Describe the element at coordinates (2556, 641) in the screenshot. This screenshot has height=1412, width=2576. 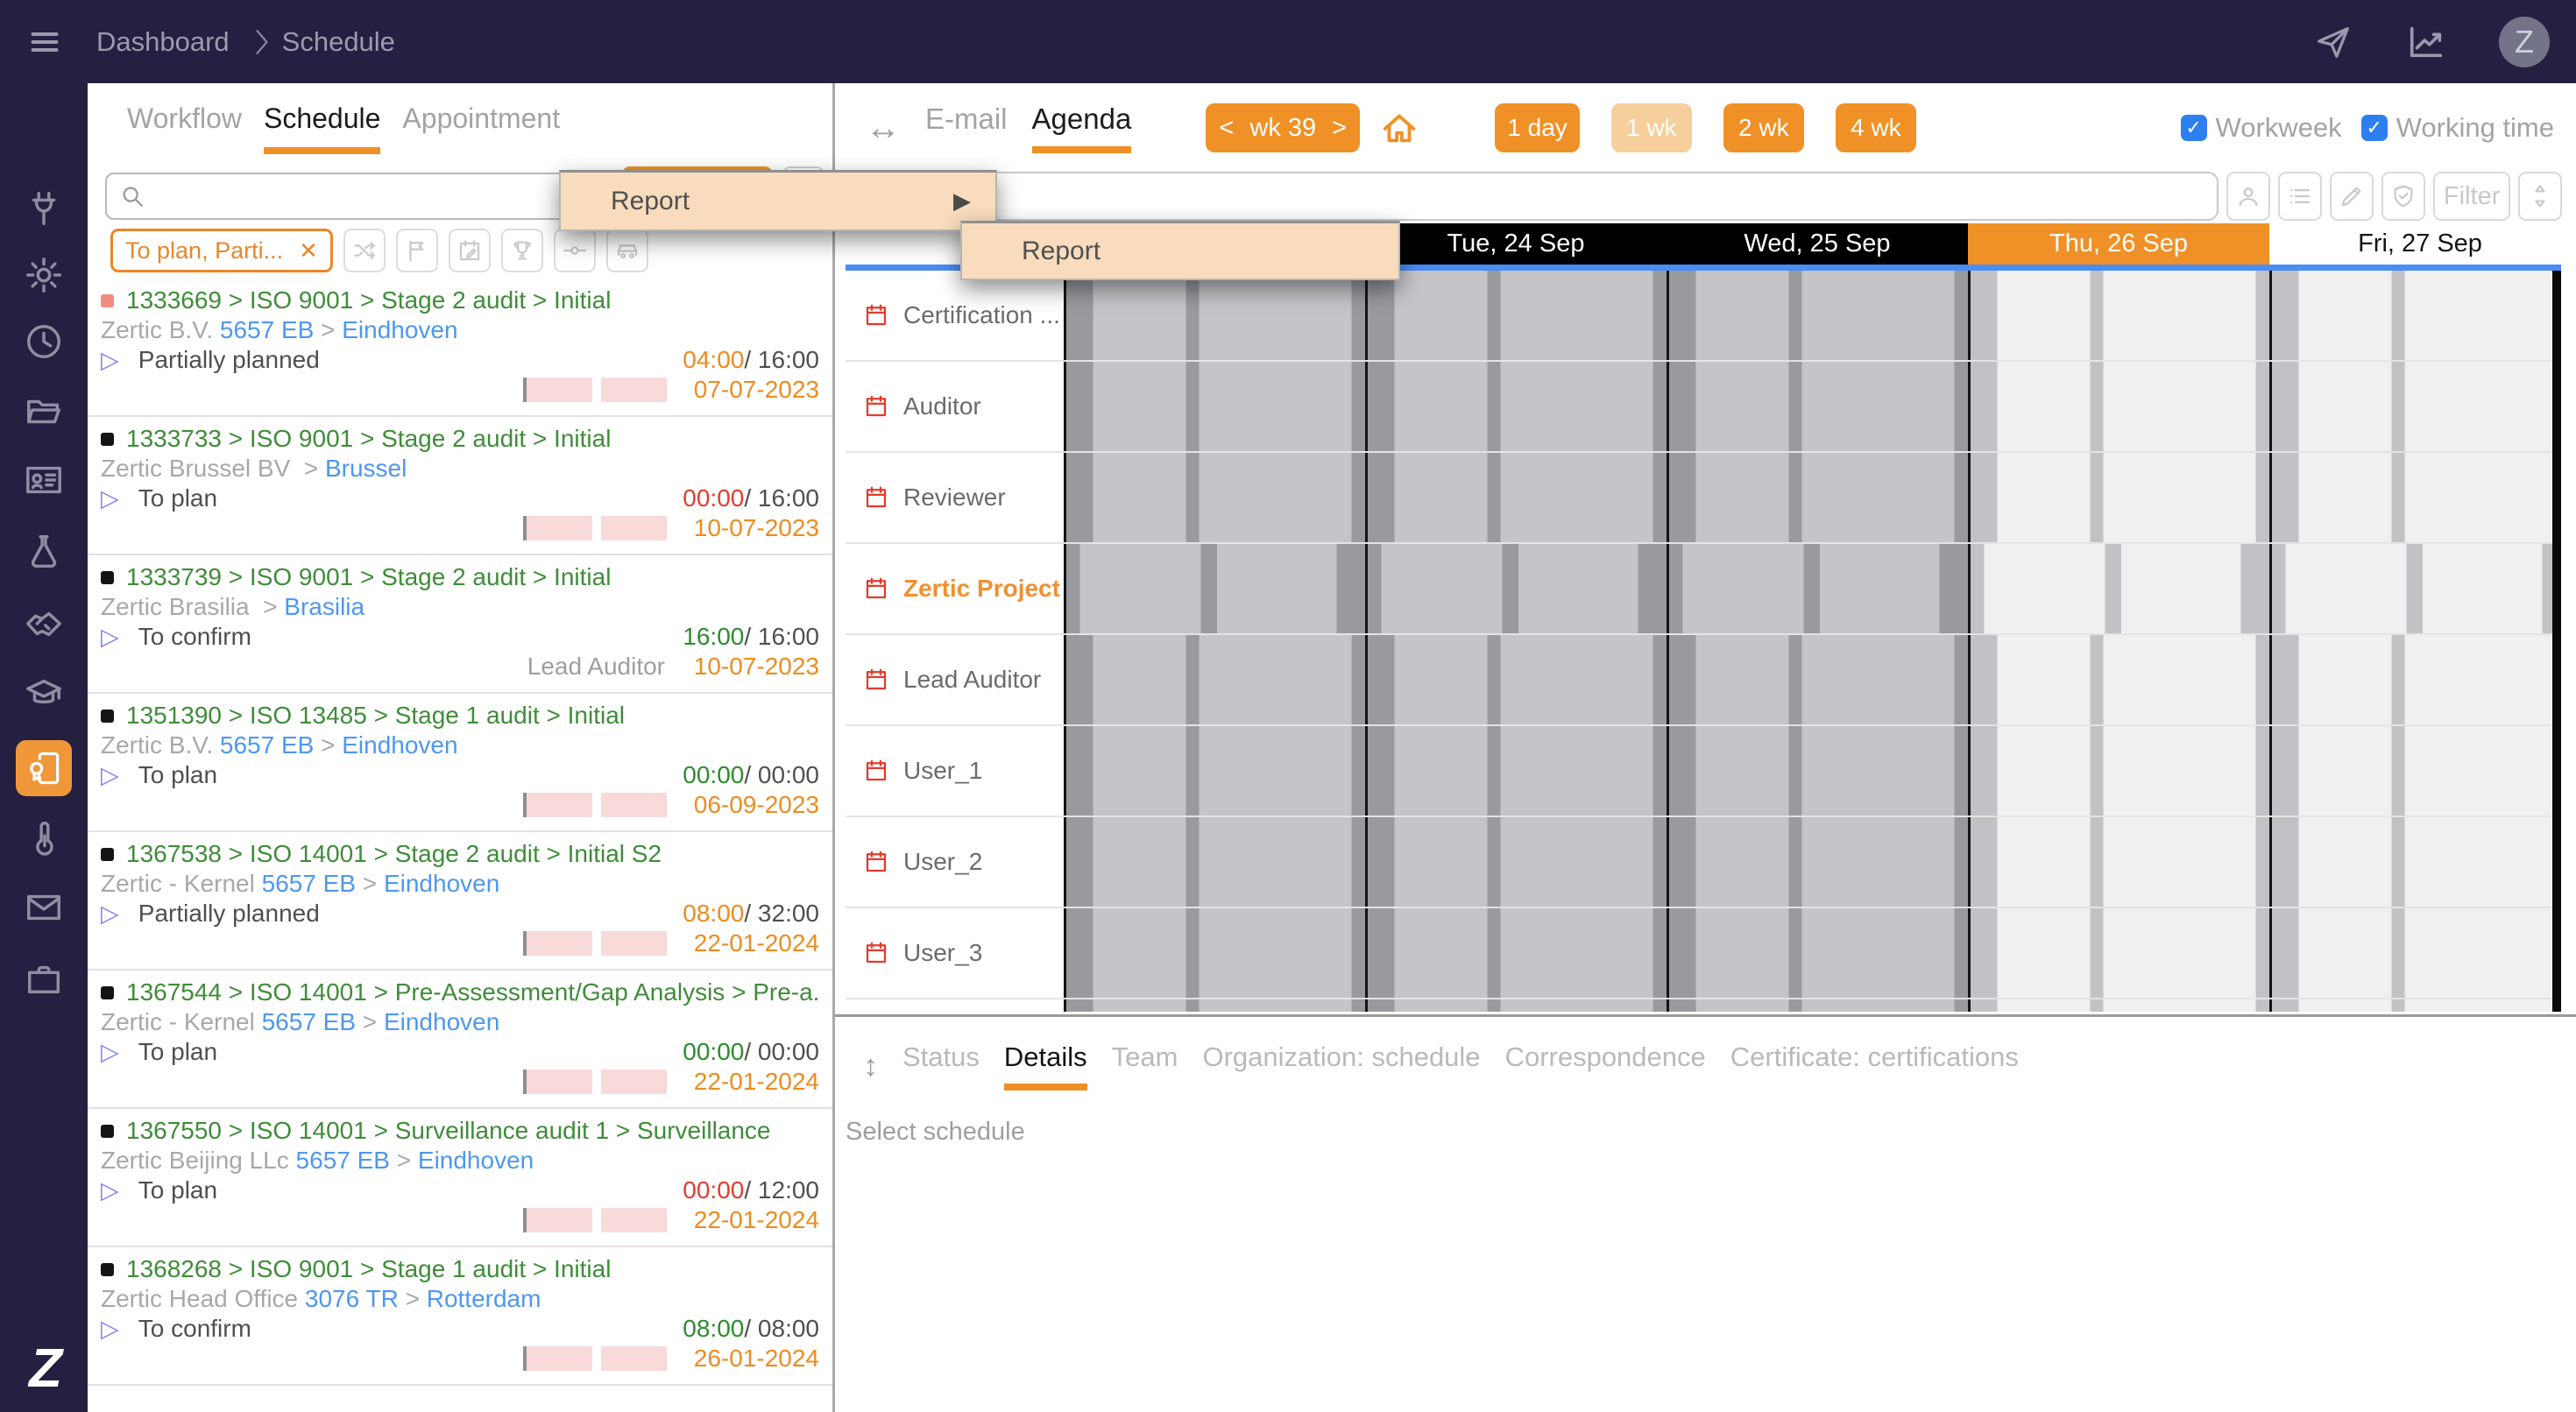
I see `grid-scrollbar` at that location.